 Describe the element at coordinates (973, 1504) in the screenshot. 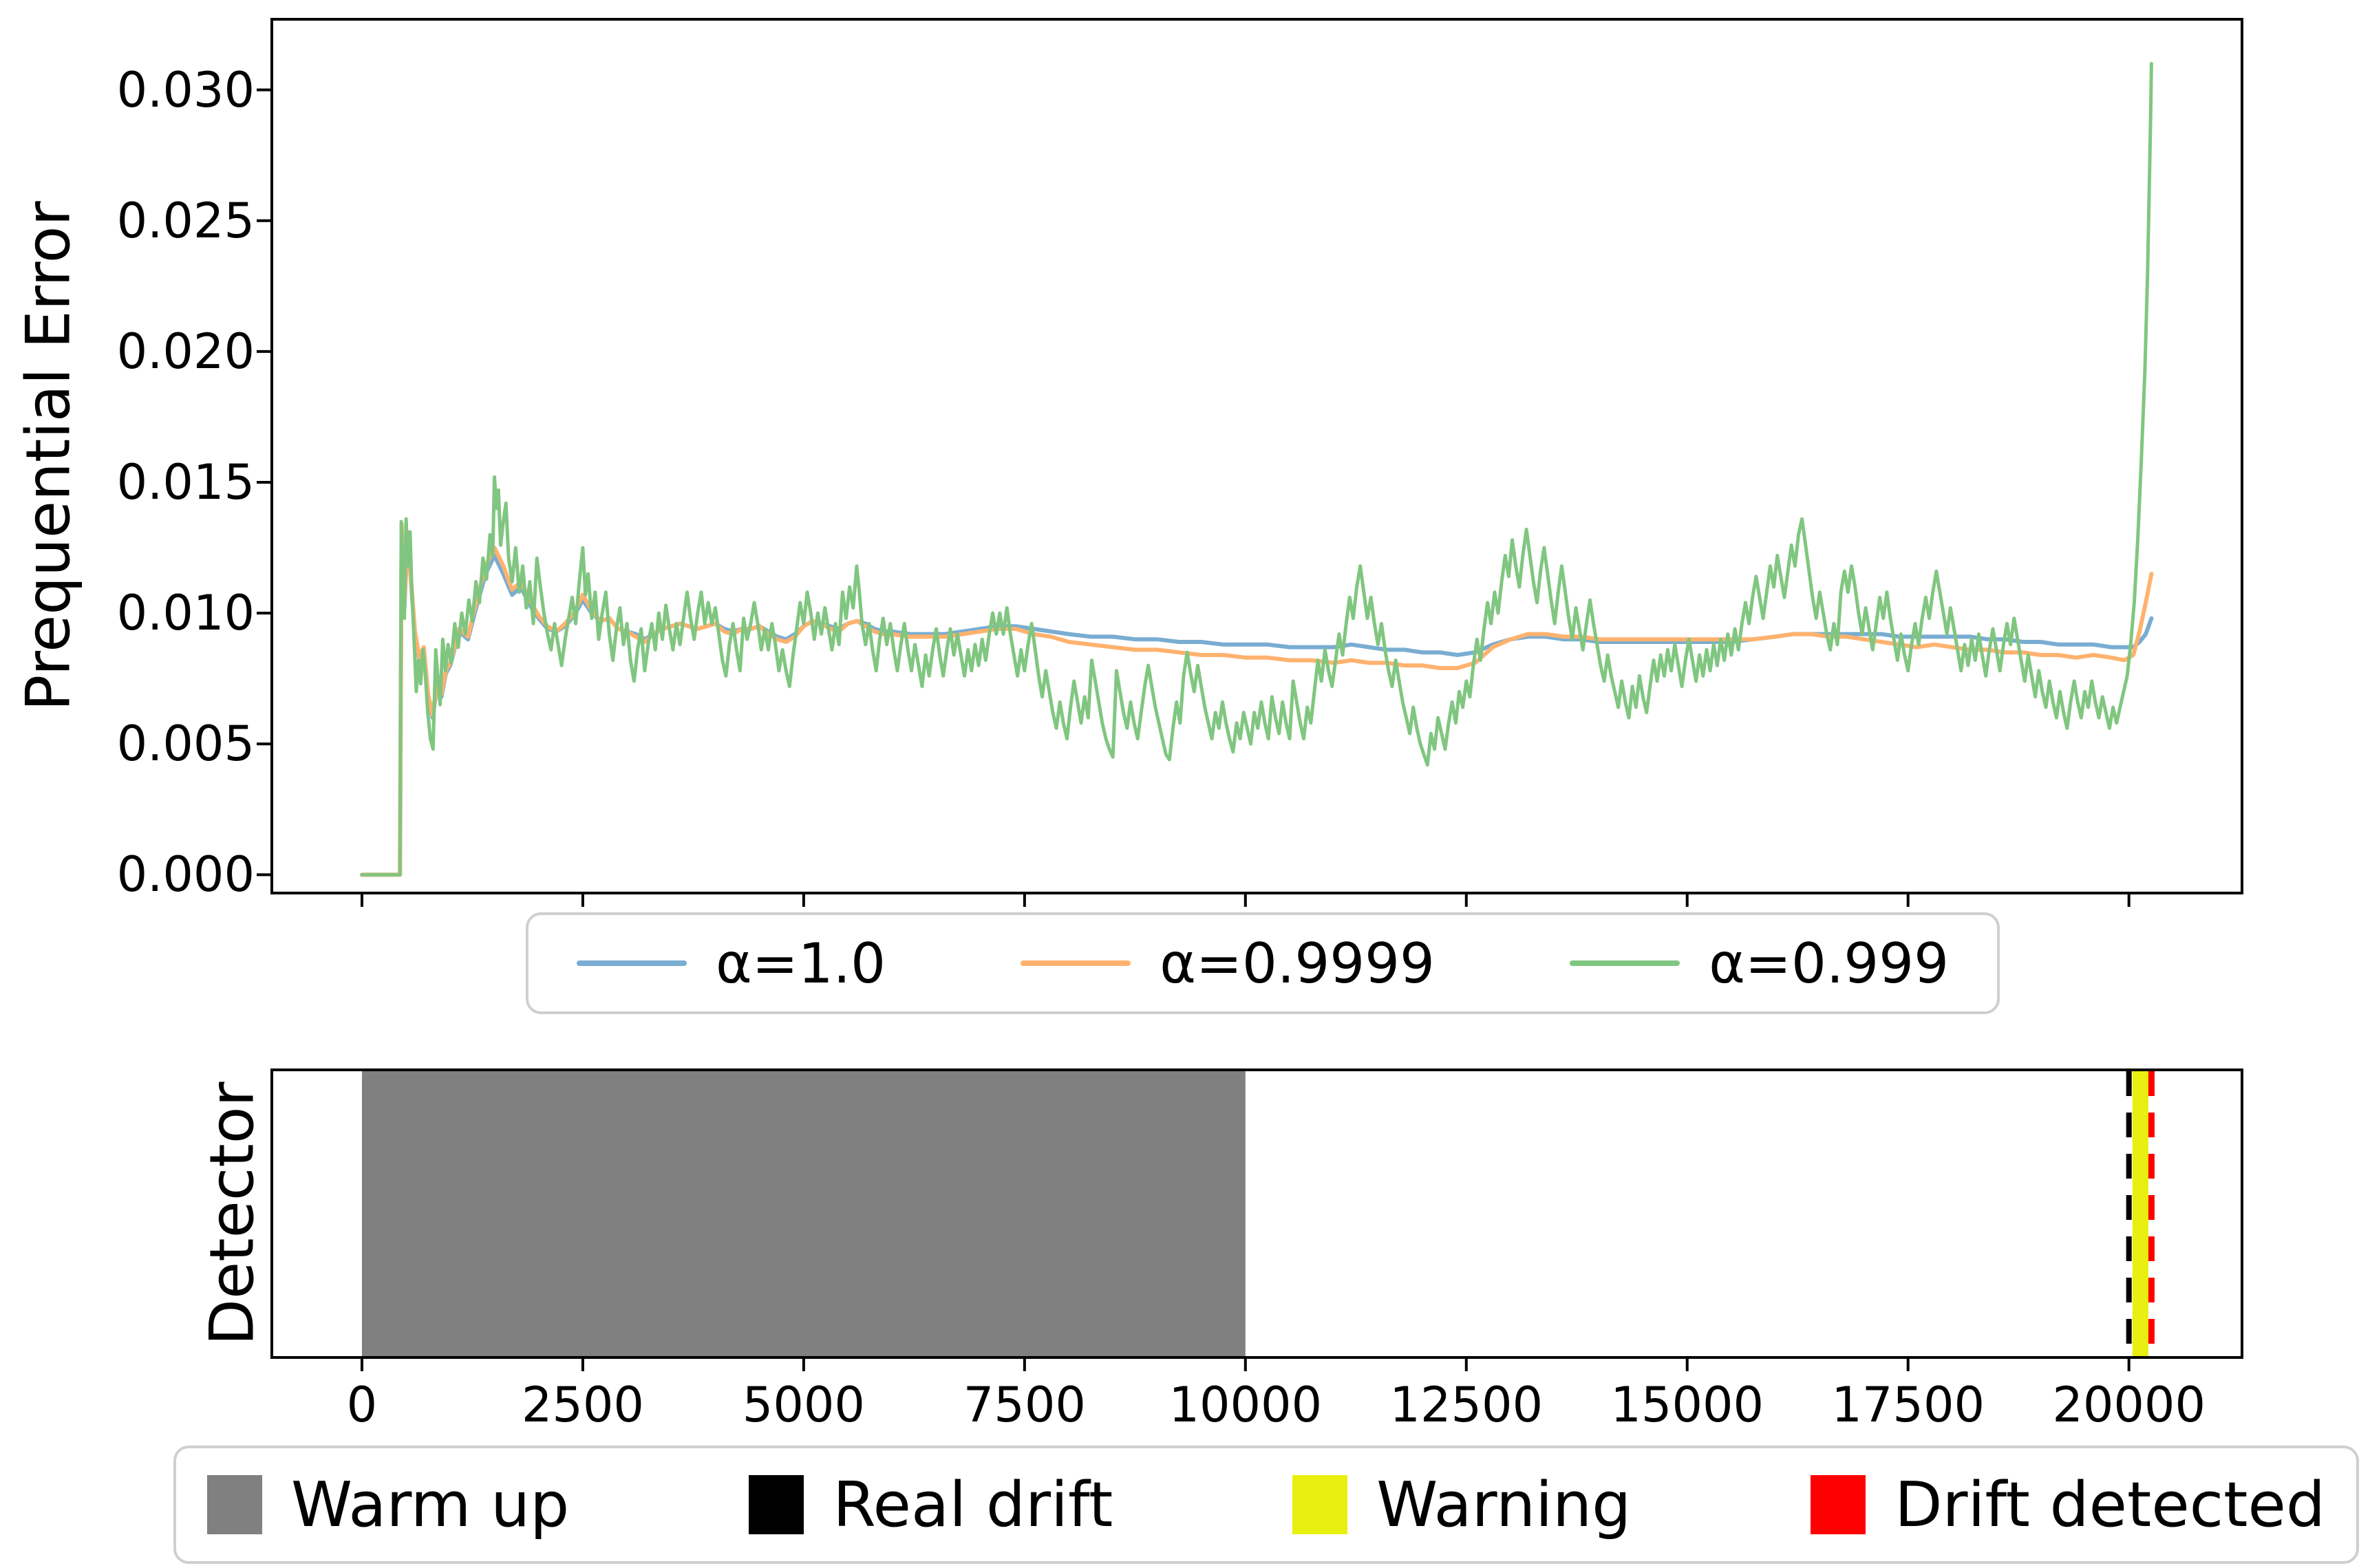

I see `legend-label: Real drift` at that location.